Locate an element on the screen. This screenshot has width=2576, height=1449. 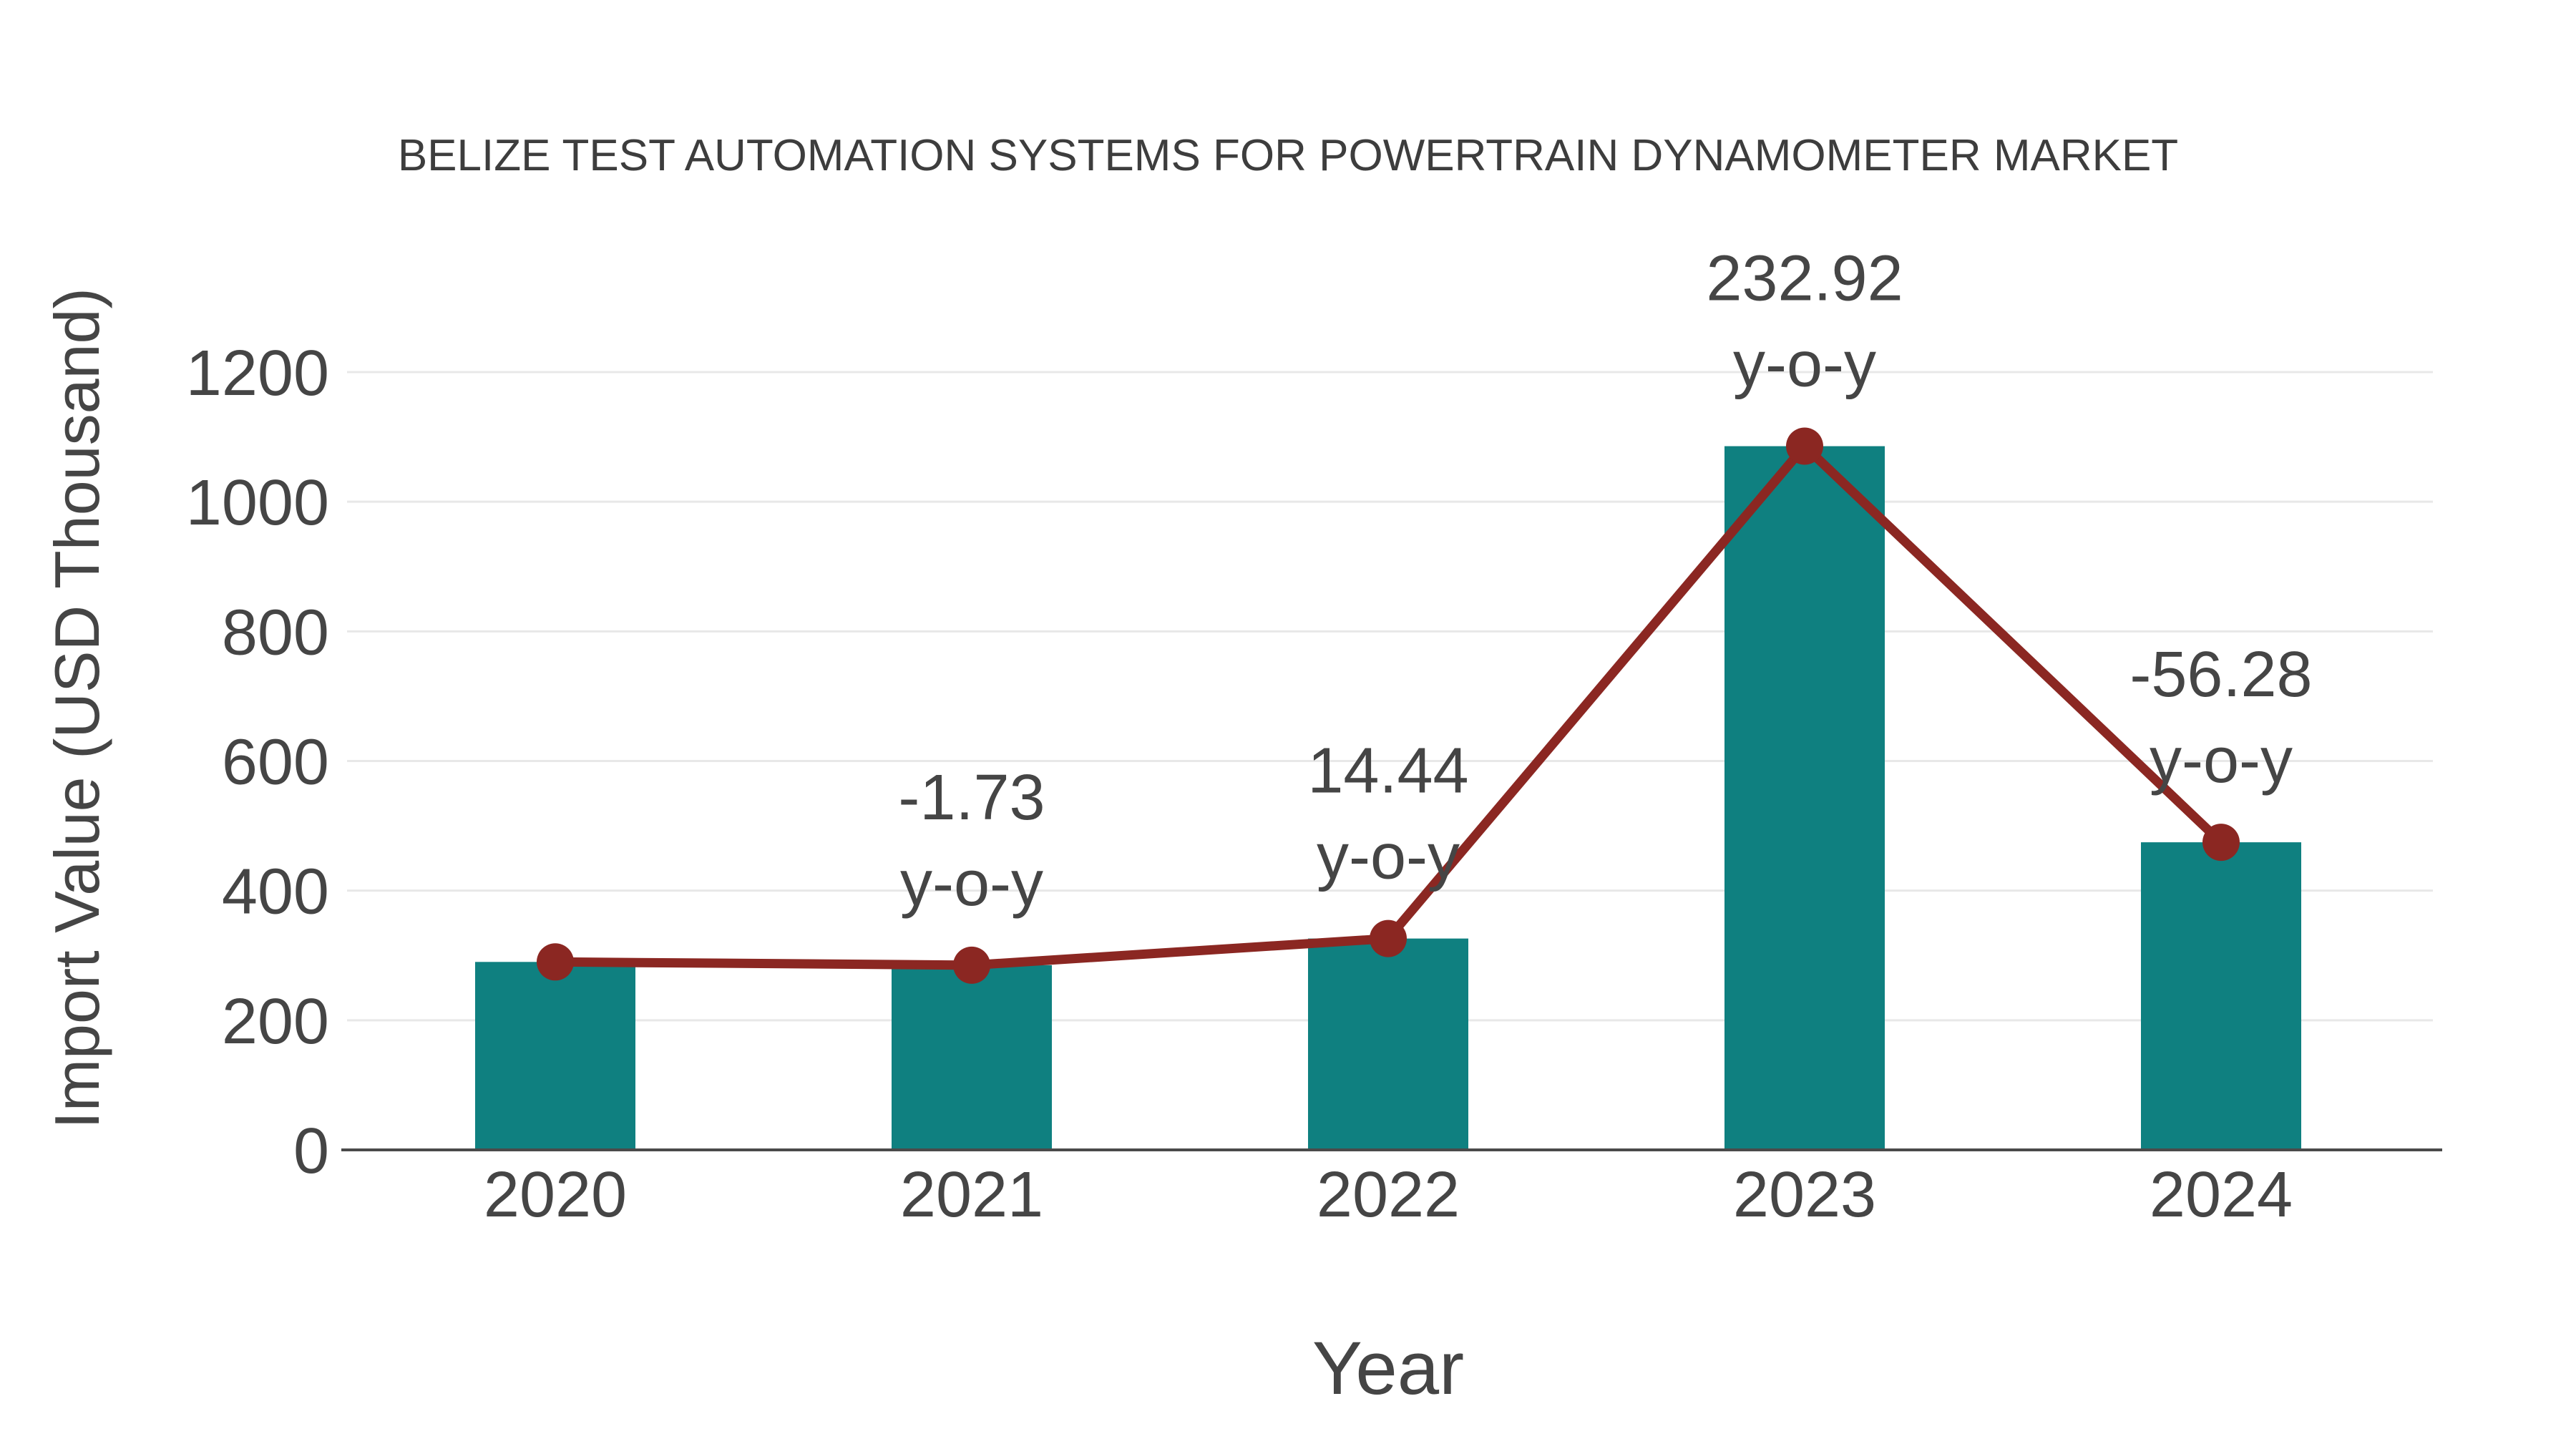
data-point-2020 is located at coordinates (555, 962).